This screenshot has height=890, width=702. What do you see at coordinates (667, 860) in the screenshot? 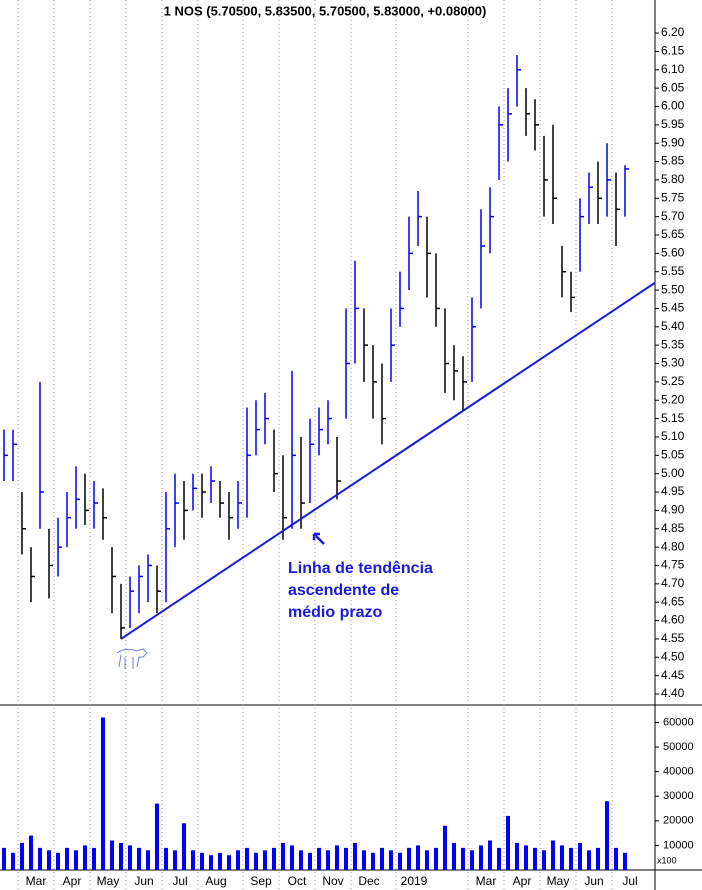
I see `unit-label: x100` at bounding box center [667, 860].